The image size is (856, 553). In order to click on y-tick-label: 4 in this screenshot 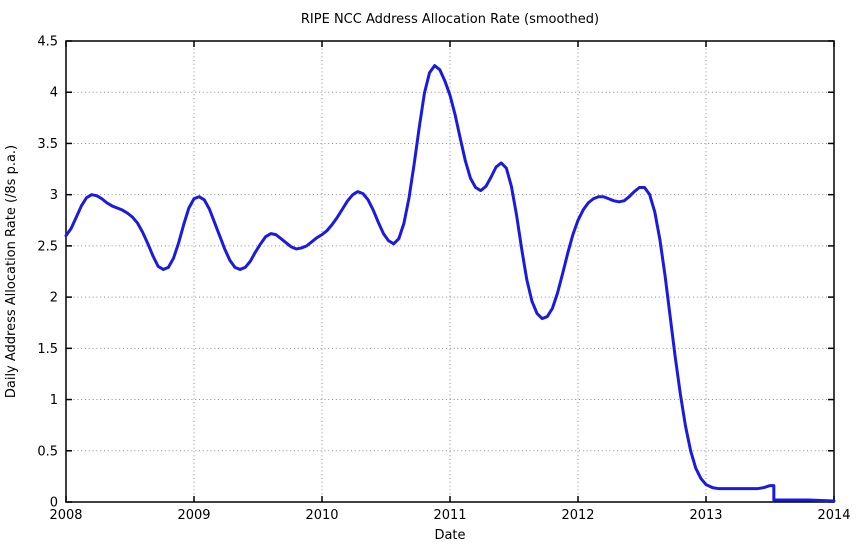, I will do `click(54, 93)`.